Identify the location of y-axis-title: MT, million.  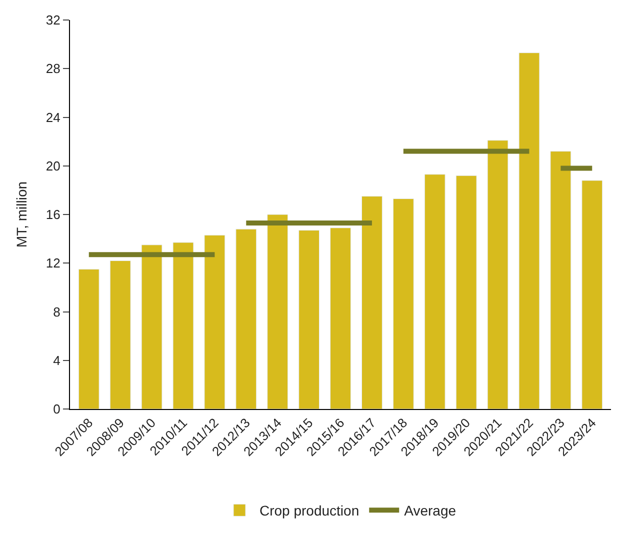
(22, 214).